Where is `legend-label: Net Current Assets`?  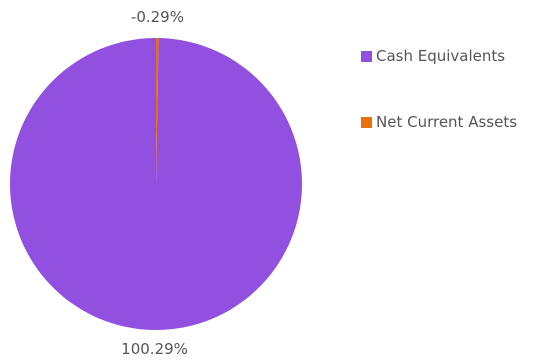
legend-label: Net Current Assets is located at coordinates (447, 122).